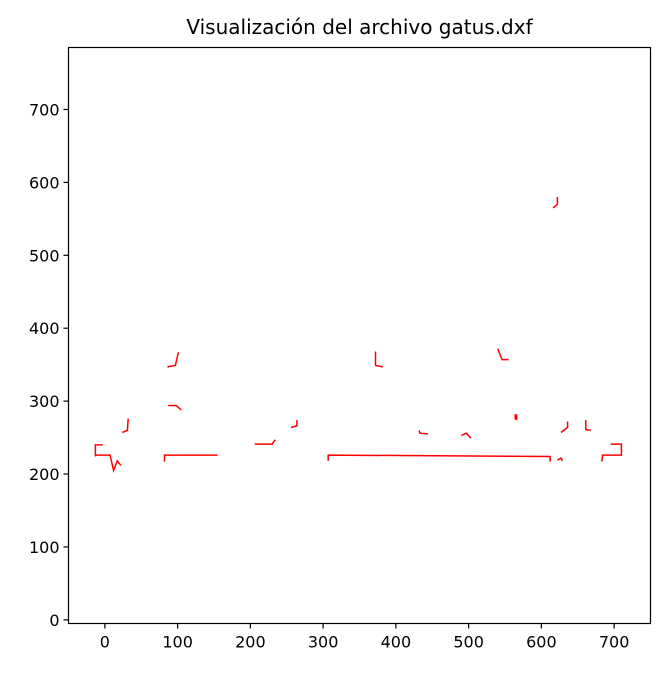  I want to click on y-axis-ticks: 0 100 200 300 400 500 600 700, so click(49, 365).